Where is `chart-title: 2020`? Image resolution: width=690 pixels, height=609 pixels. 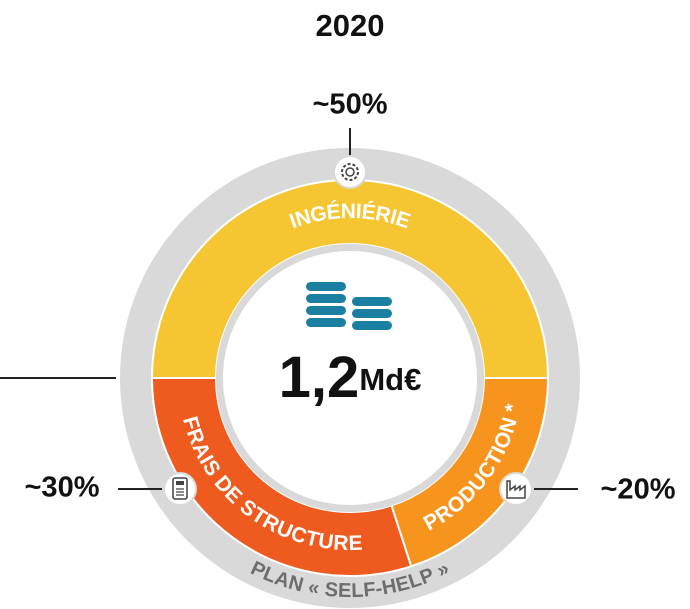
chart-title: 2020 is located at coordinates (350, 25).